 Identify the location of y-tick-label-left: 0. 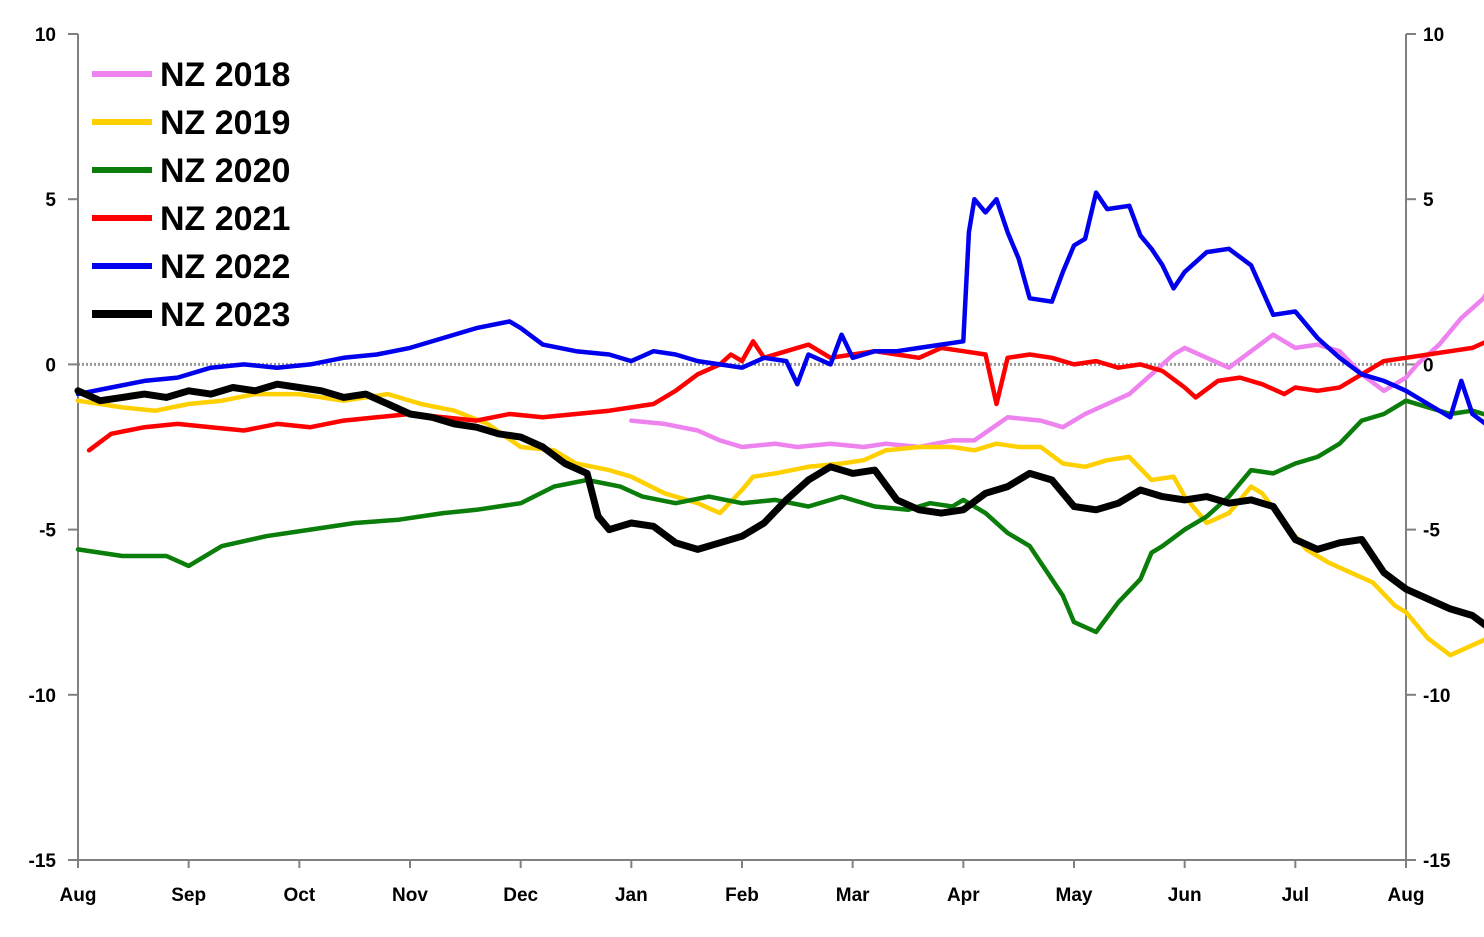
(50, 365).